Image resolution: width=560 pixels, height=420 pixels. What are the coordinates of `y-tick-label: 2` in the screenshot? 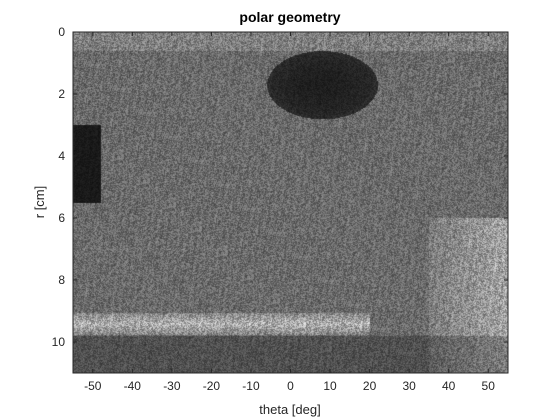 It's located at (61, 94).